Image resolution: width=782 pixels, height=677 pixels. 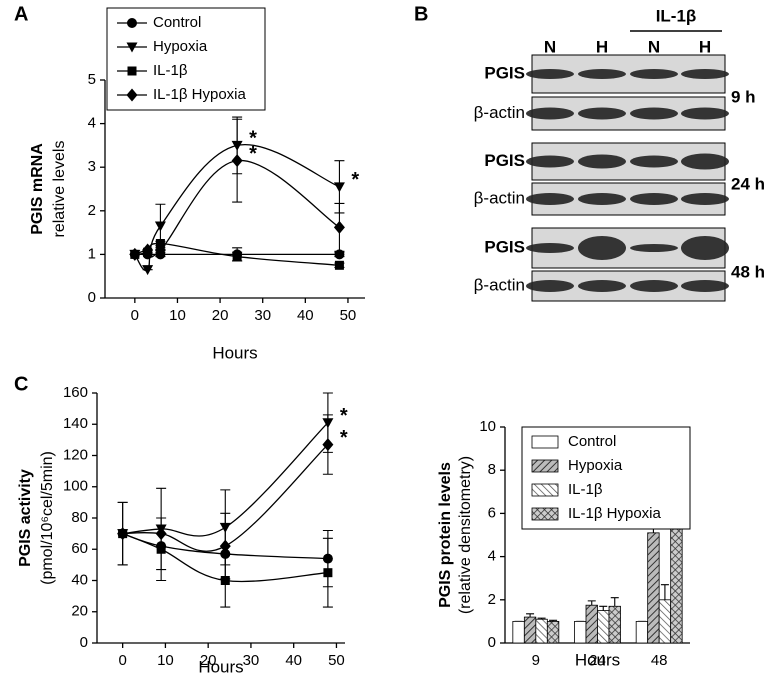 I want to click on time-label: 9 h, so click(x=743, y=96).